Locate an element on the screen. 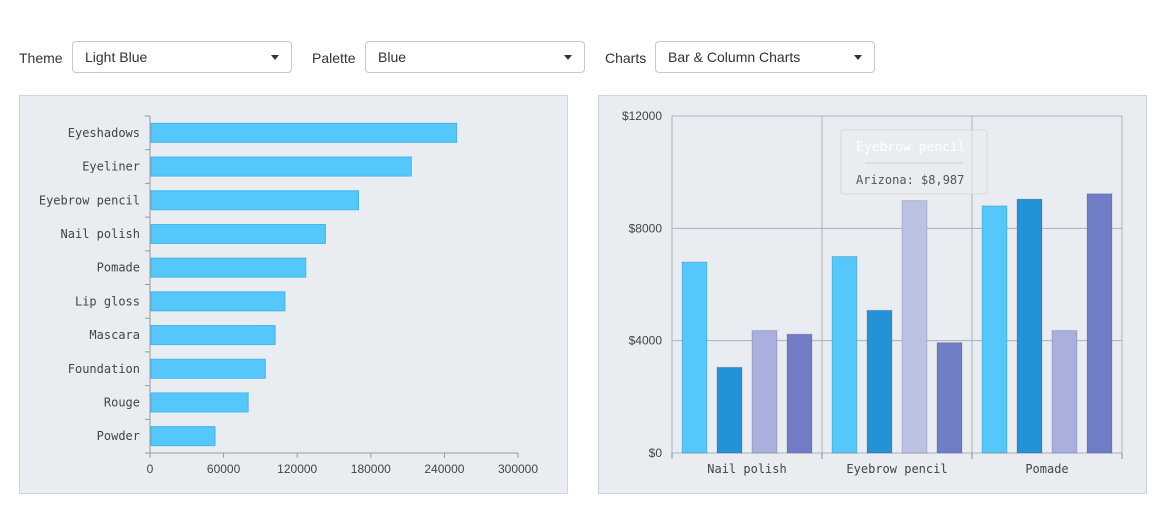 The height and width of the screenshot is (517, 1165). category-label: Rouge is located at coordinates (122, 402).